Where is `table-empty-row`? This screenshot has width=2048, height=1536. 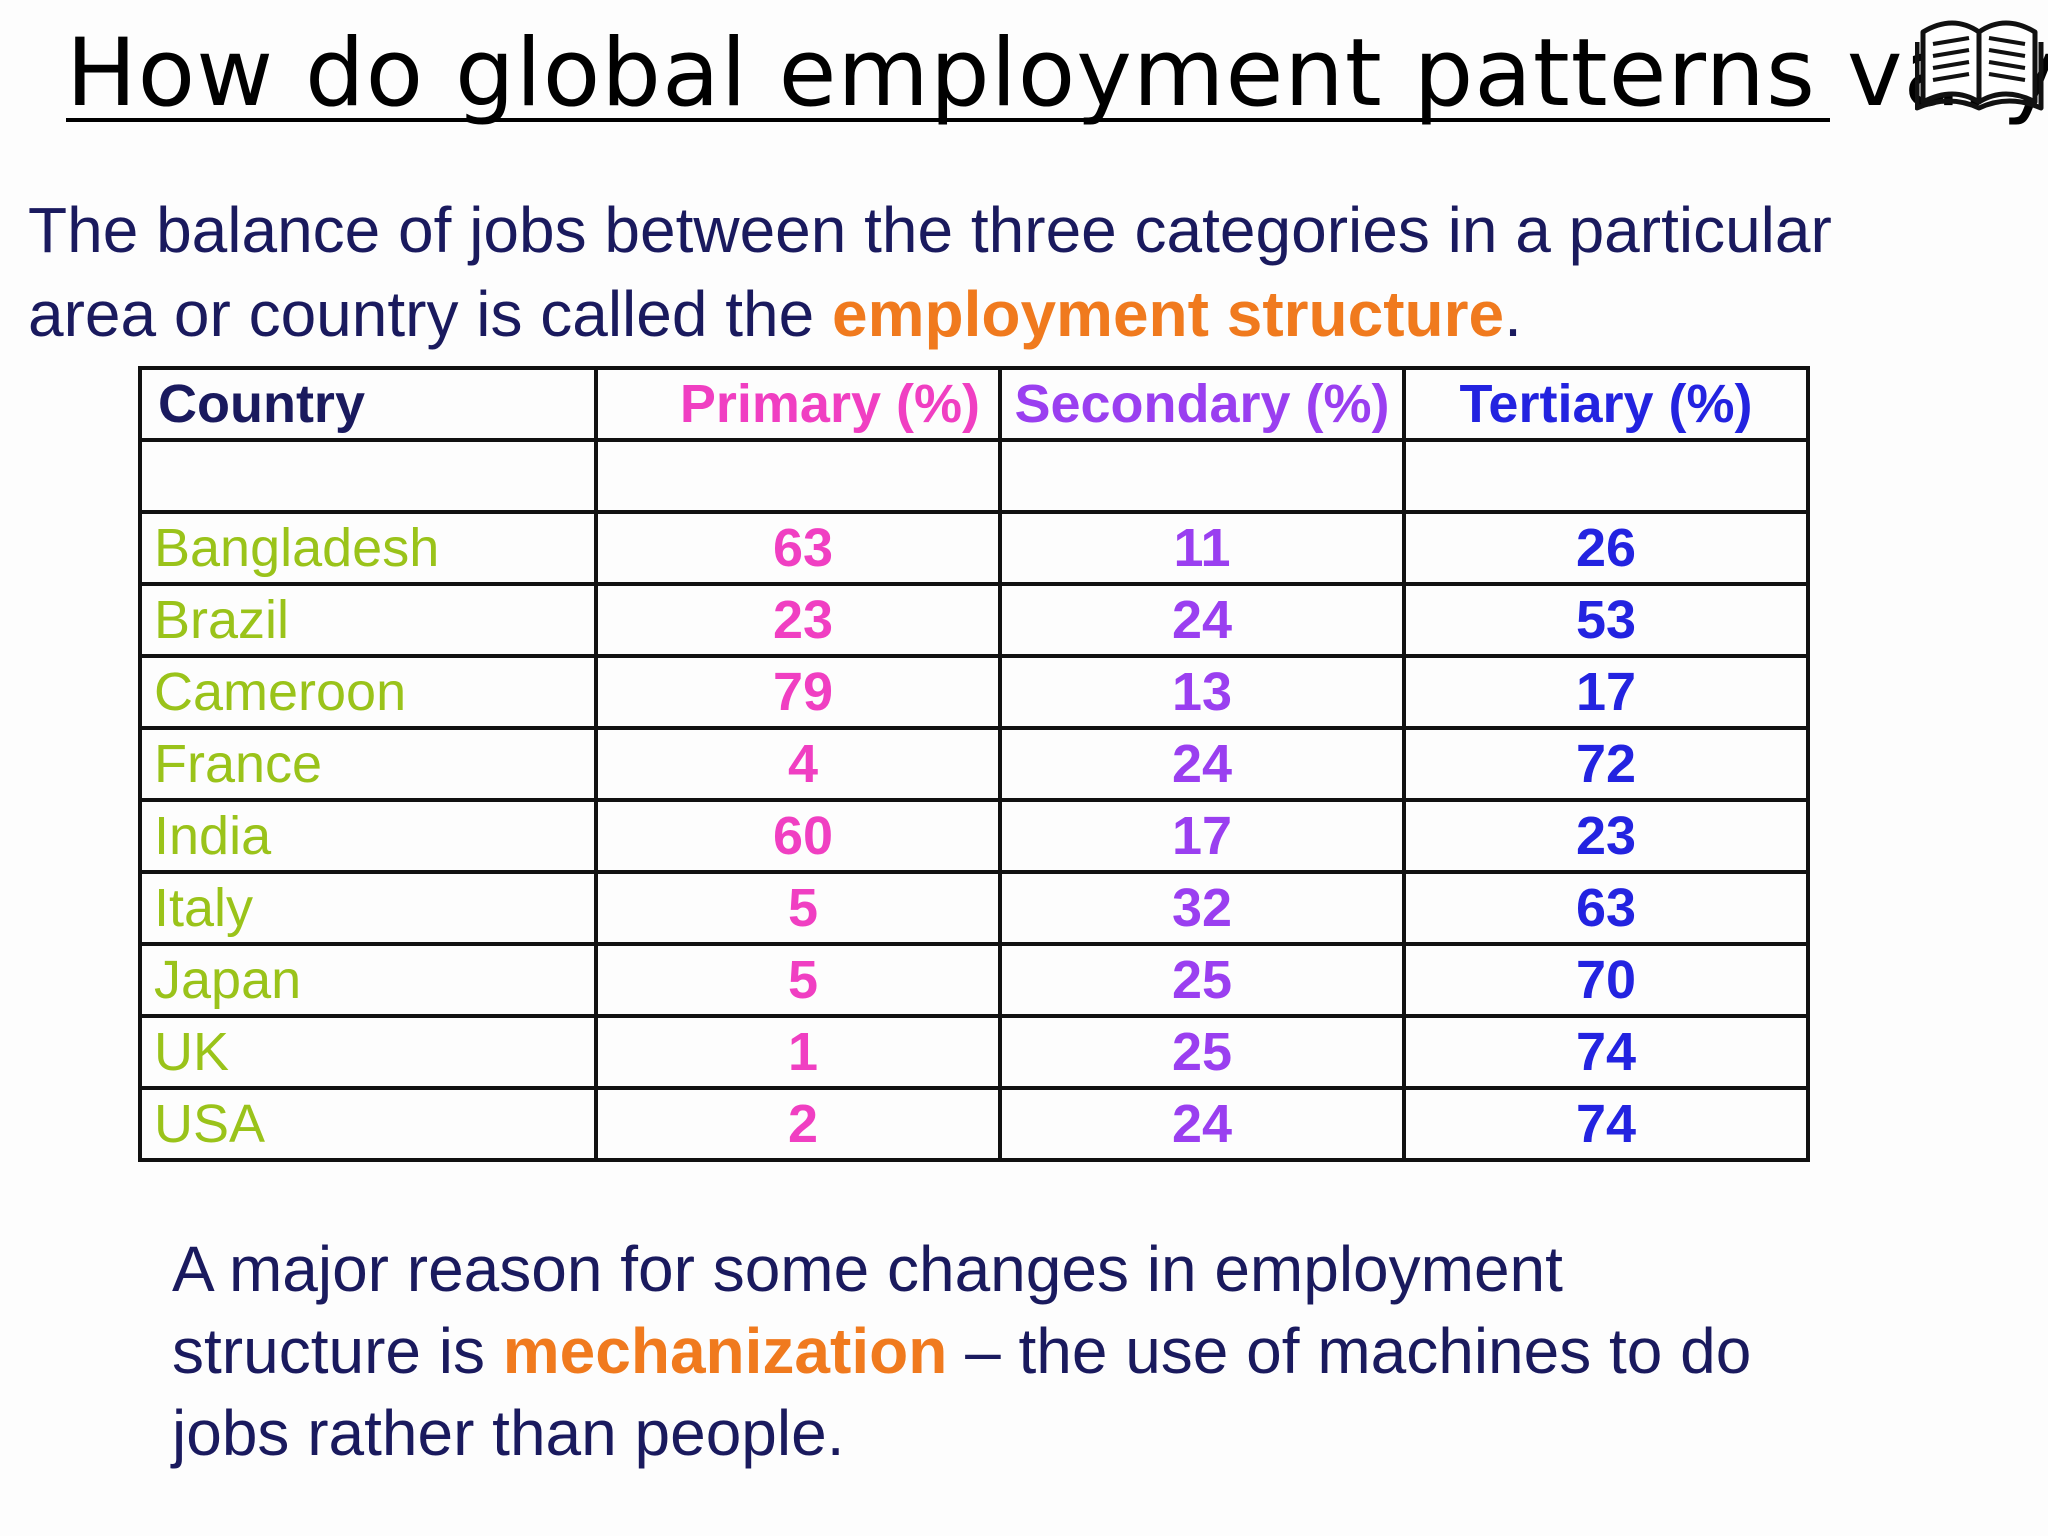 table-empty-row is located at coordinates (974, 476).